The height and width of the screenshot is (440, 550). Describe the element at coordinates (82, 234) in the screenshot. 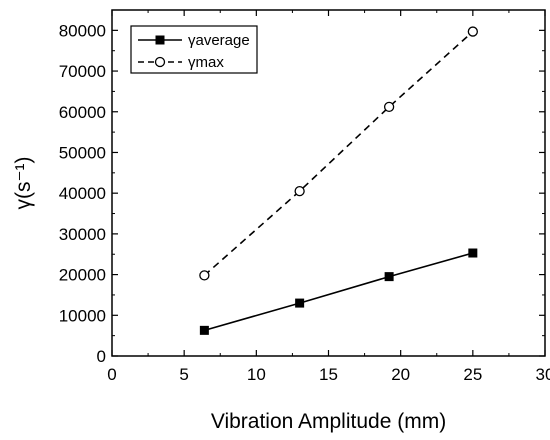

I see `y-tick-label: 30000` at that location.